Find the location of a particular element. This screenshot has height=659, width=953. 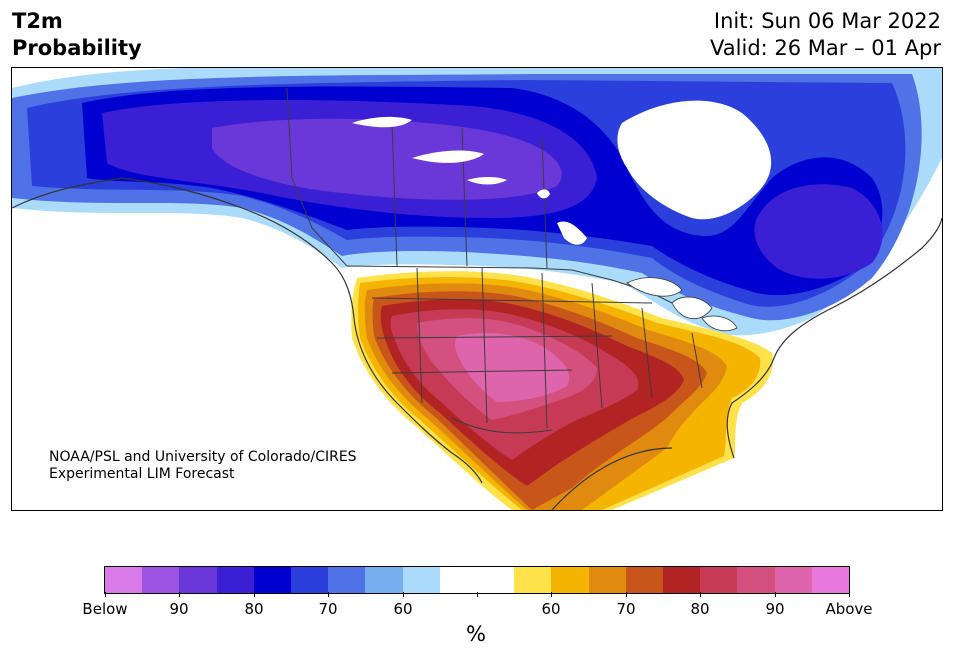

canadian-lakes is located at coordinates (469, 180).